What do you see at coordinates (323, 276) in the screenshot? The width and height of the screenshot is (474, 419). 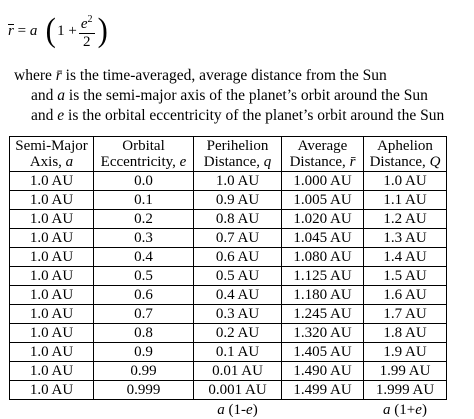 I see `table-cell: 1.125 AU` at bounding box center [323, 276].